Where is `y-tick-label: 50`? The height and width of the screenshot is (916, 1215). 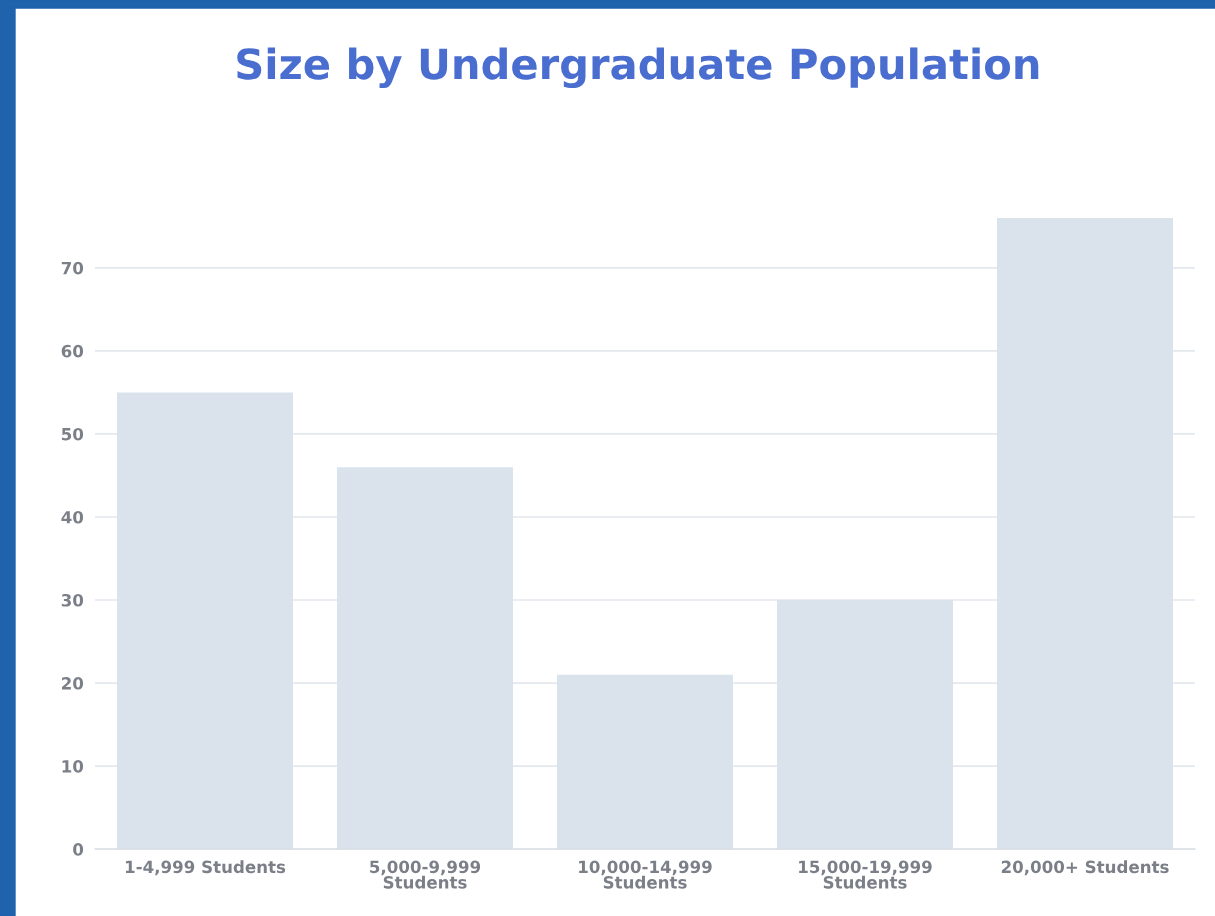 y-tick-label: 50 is located at coordinates (72, 434).